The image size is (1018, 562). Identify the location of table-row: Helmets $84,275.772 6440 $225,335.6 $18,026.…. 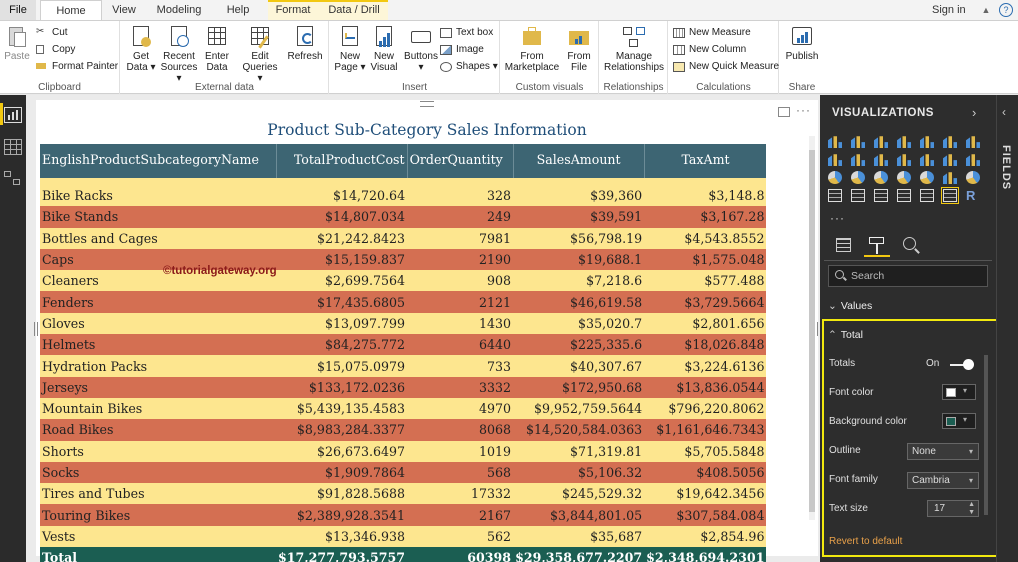
(403, 345).